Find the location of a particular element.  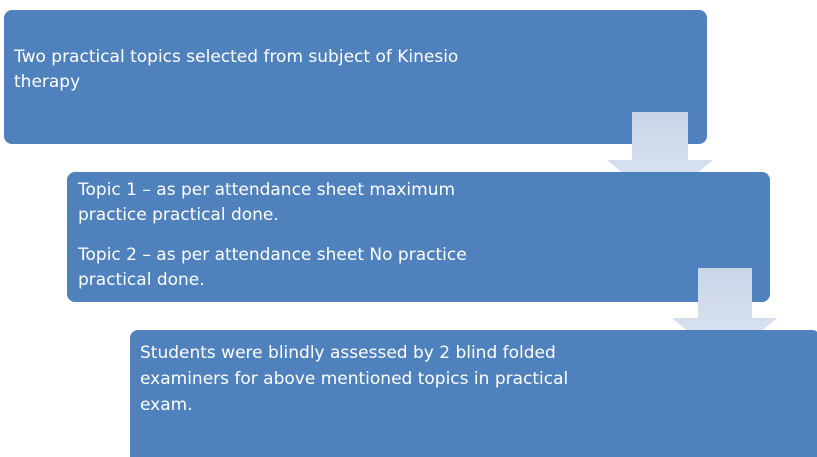

step-line: exam. is located at coordinates (166, 405).